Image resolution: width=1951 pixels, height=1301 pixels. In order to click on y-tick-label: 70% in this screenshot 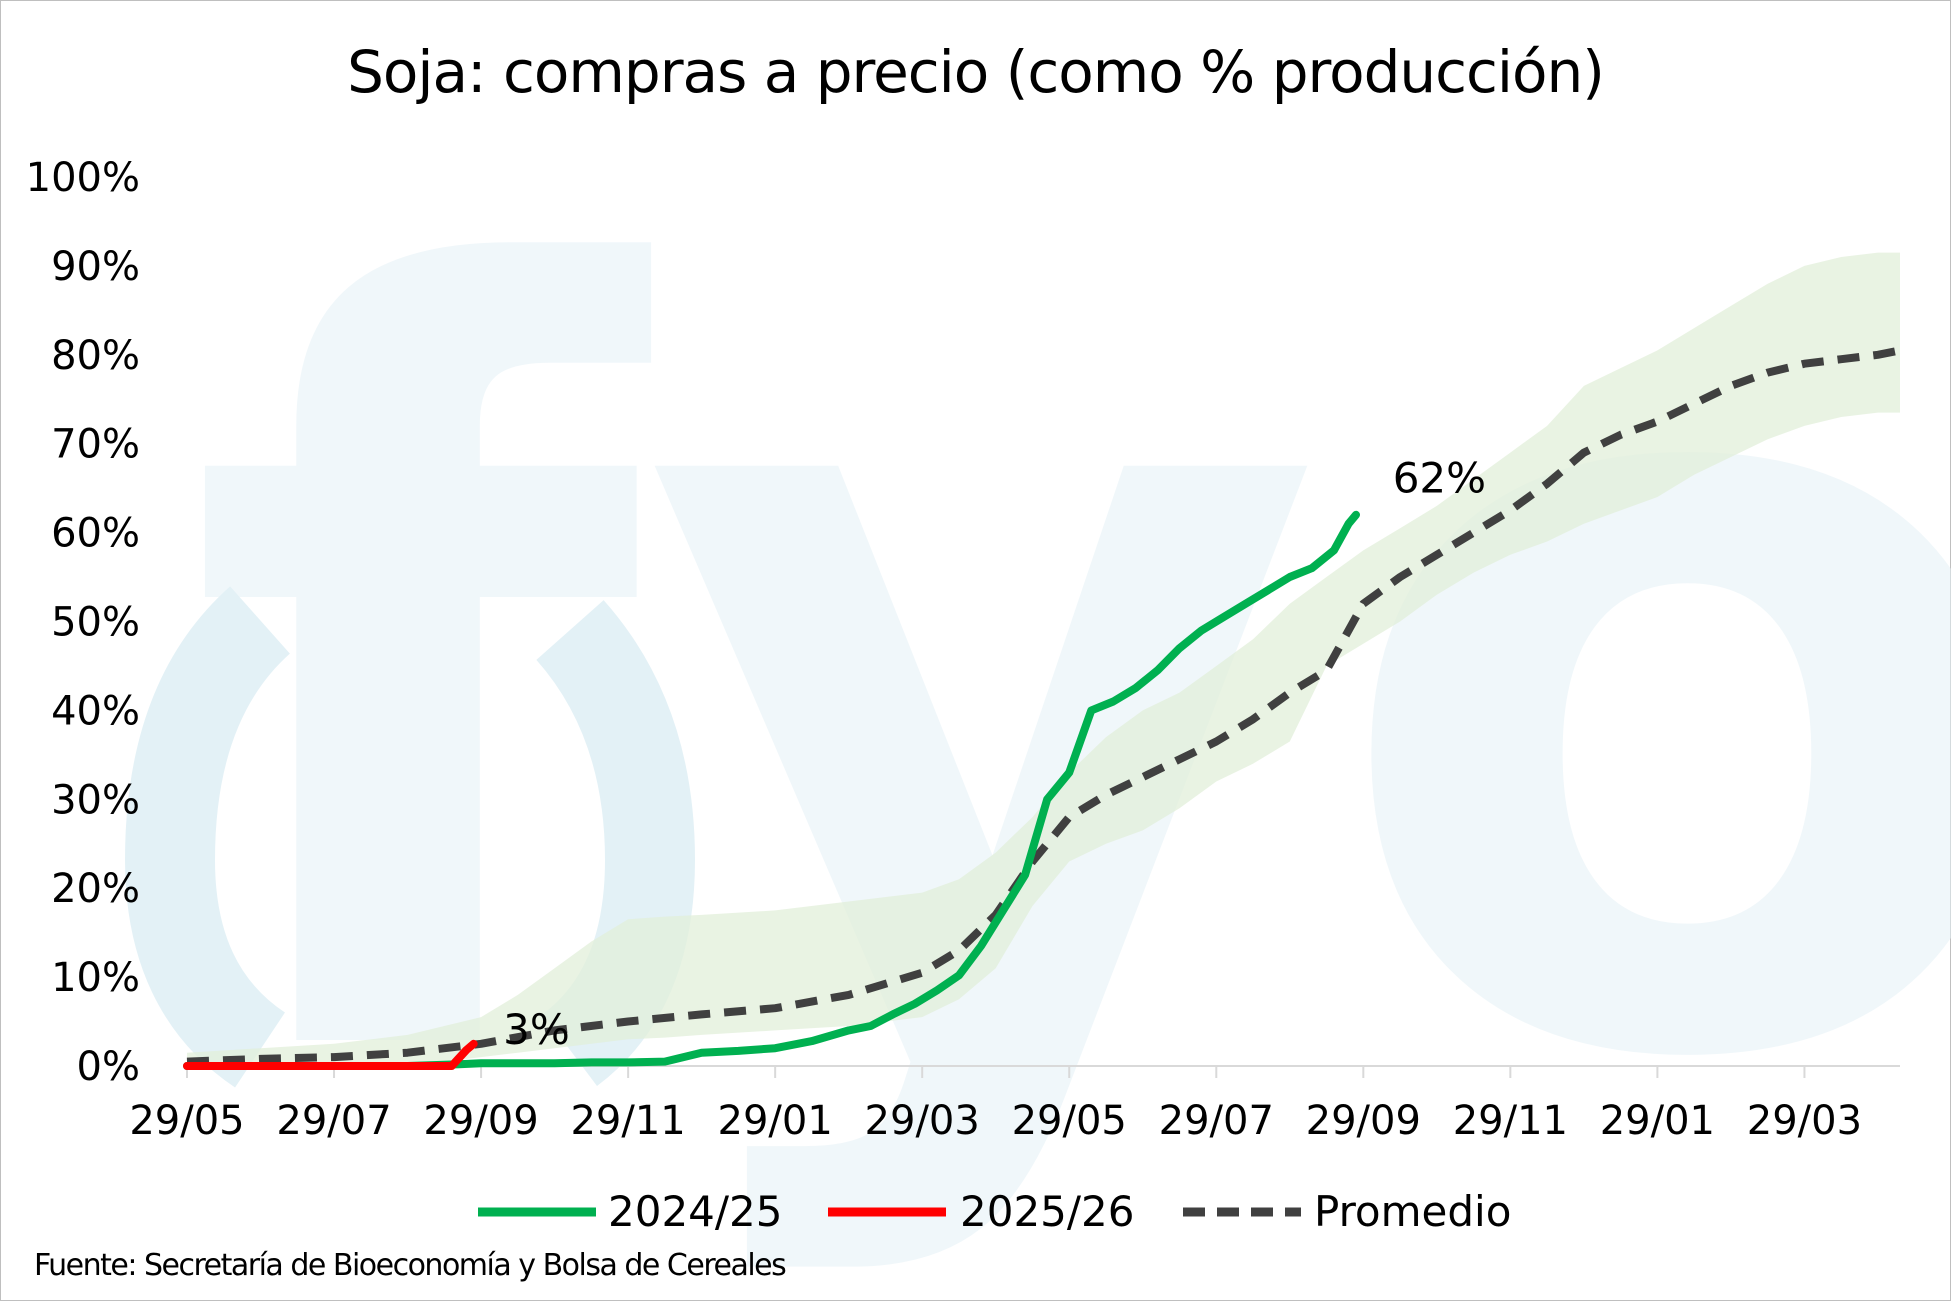, I will do `click(95, 445)`.